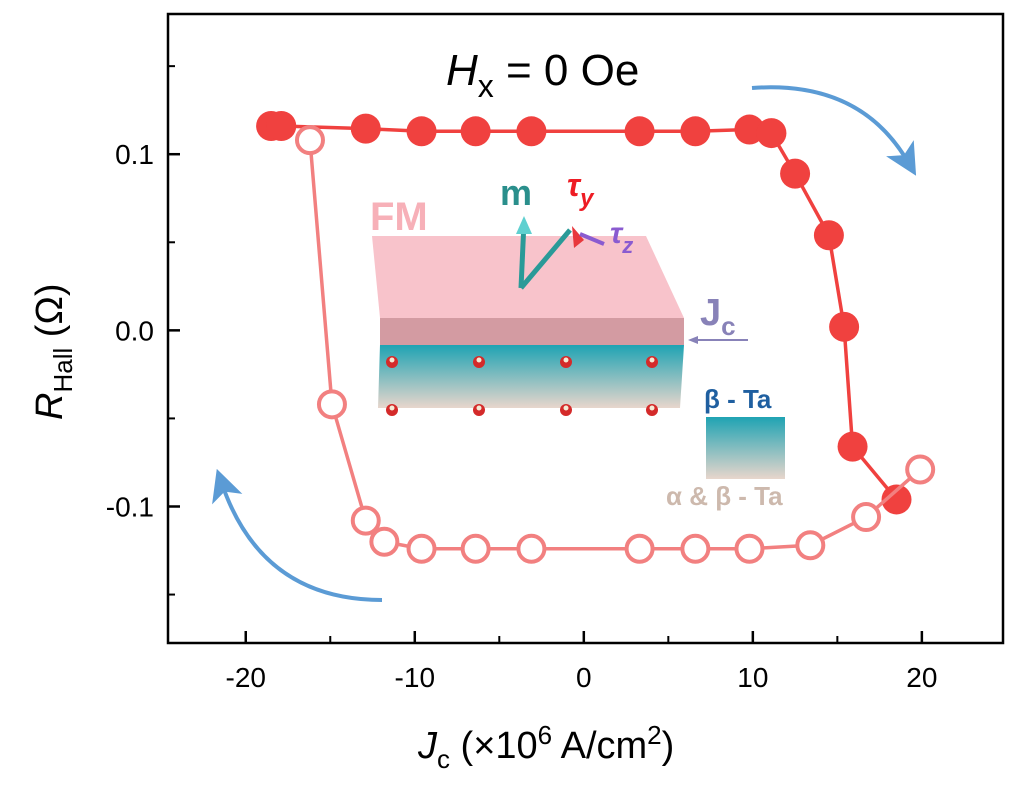 This screenshot has width=1024, height=801. Describe the element at coordinates (592, 239) in the screenshot. I see `tau-z-vector` at that location.